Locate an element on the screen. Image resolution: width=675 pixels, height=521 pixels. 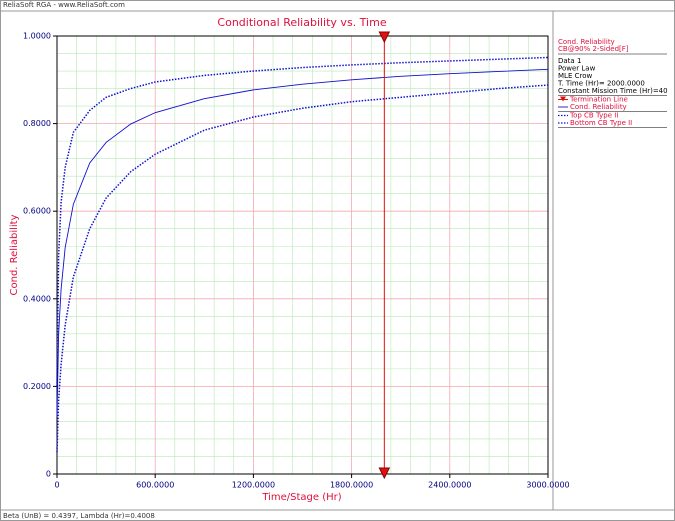
x-tick-label: 1200.0000 is located at coordinates (253, 485).